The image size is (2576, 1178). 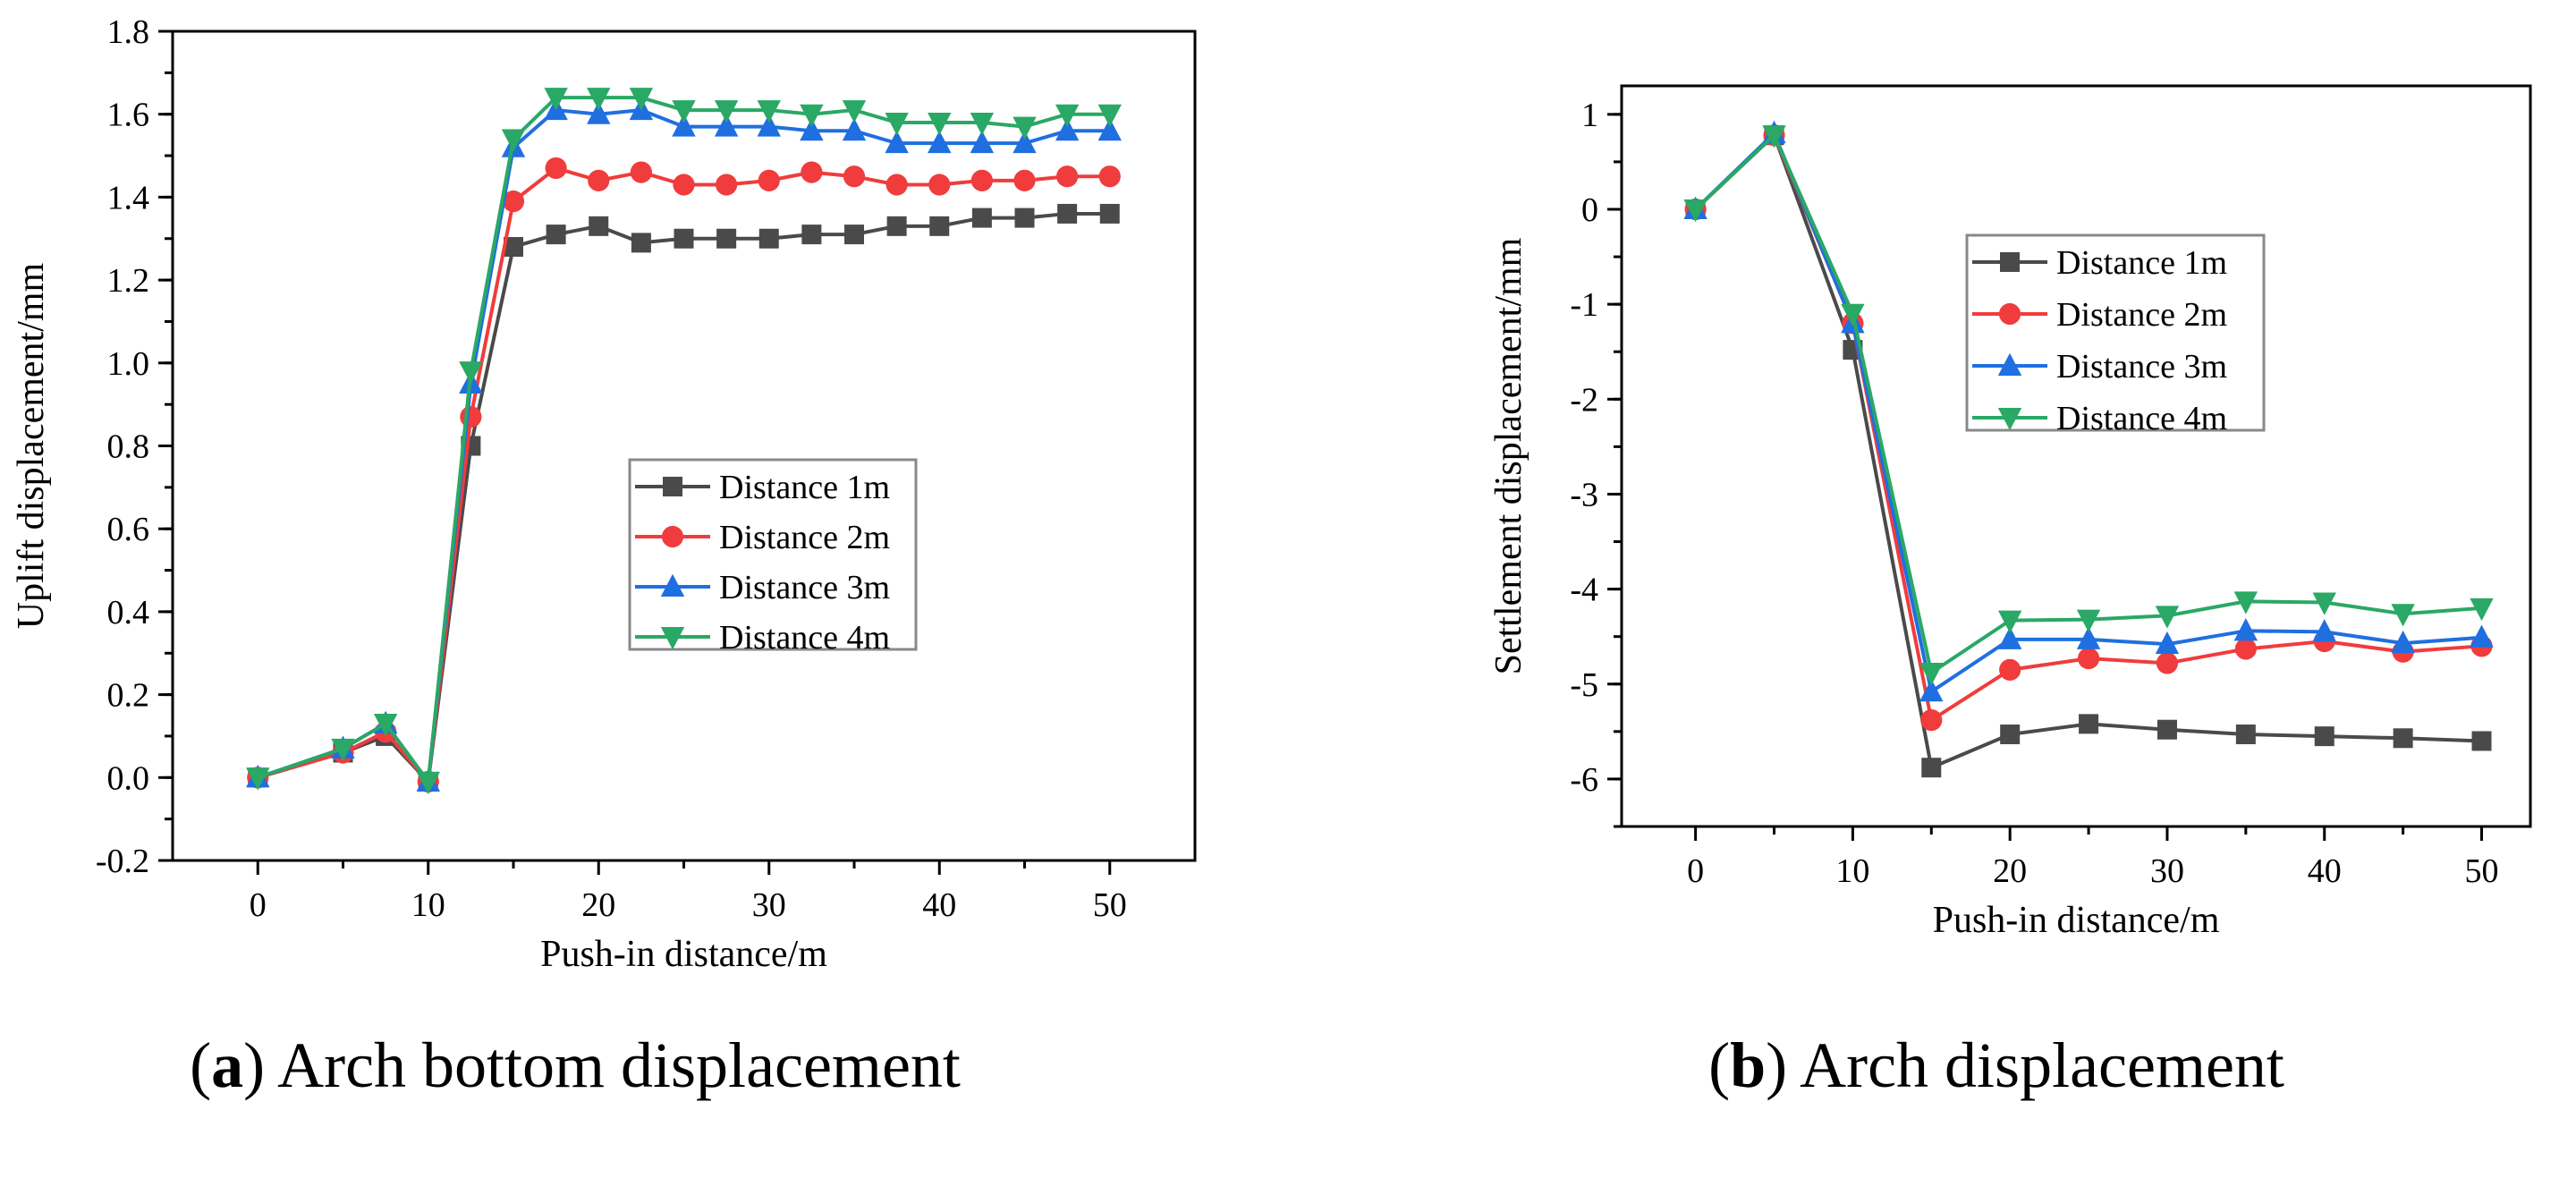 I want to click on y-tick-label: -0.2, so click(x=122, y=861).